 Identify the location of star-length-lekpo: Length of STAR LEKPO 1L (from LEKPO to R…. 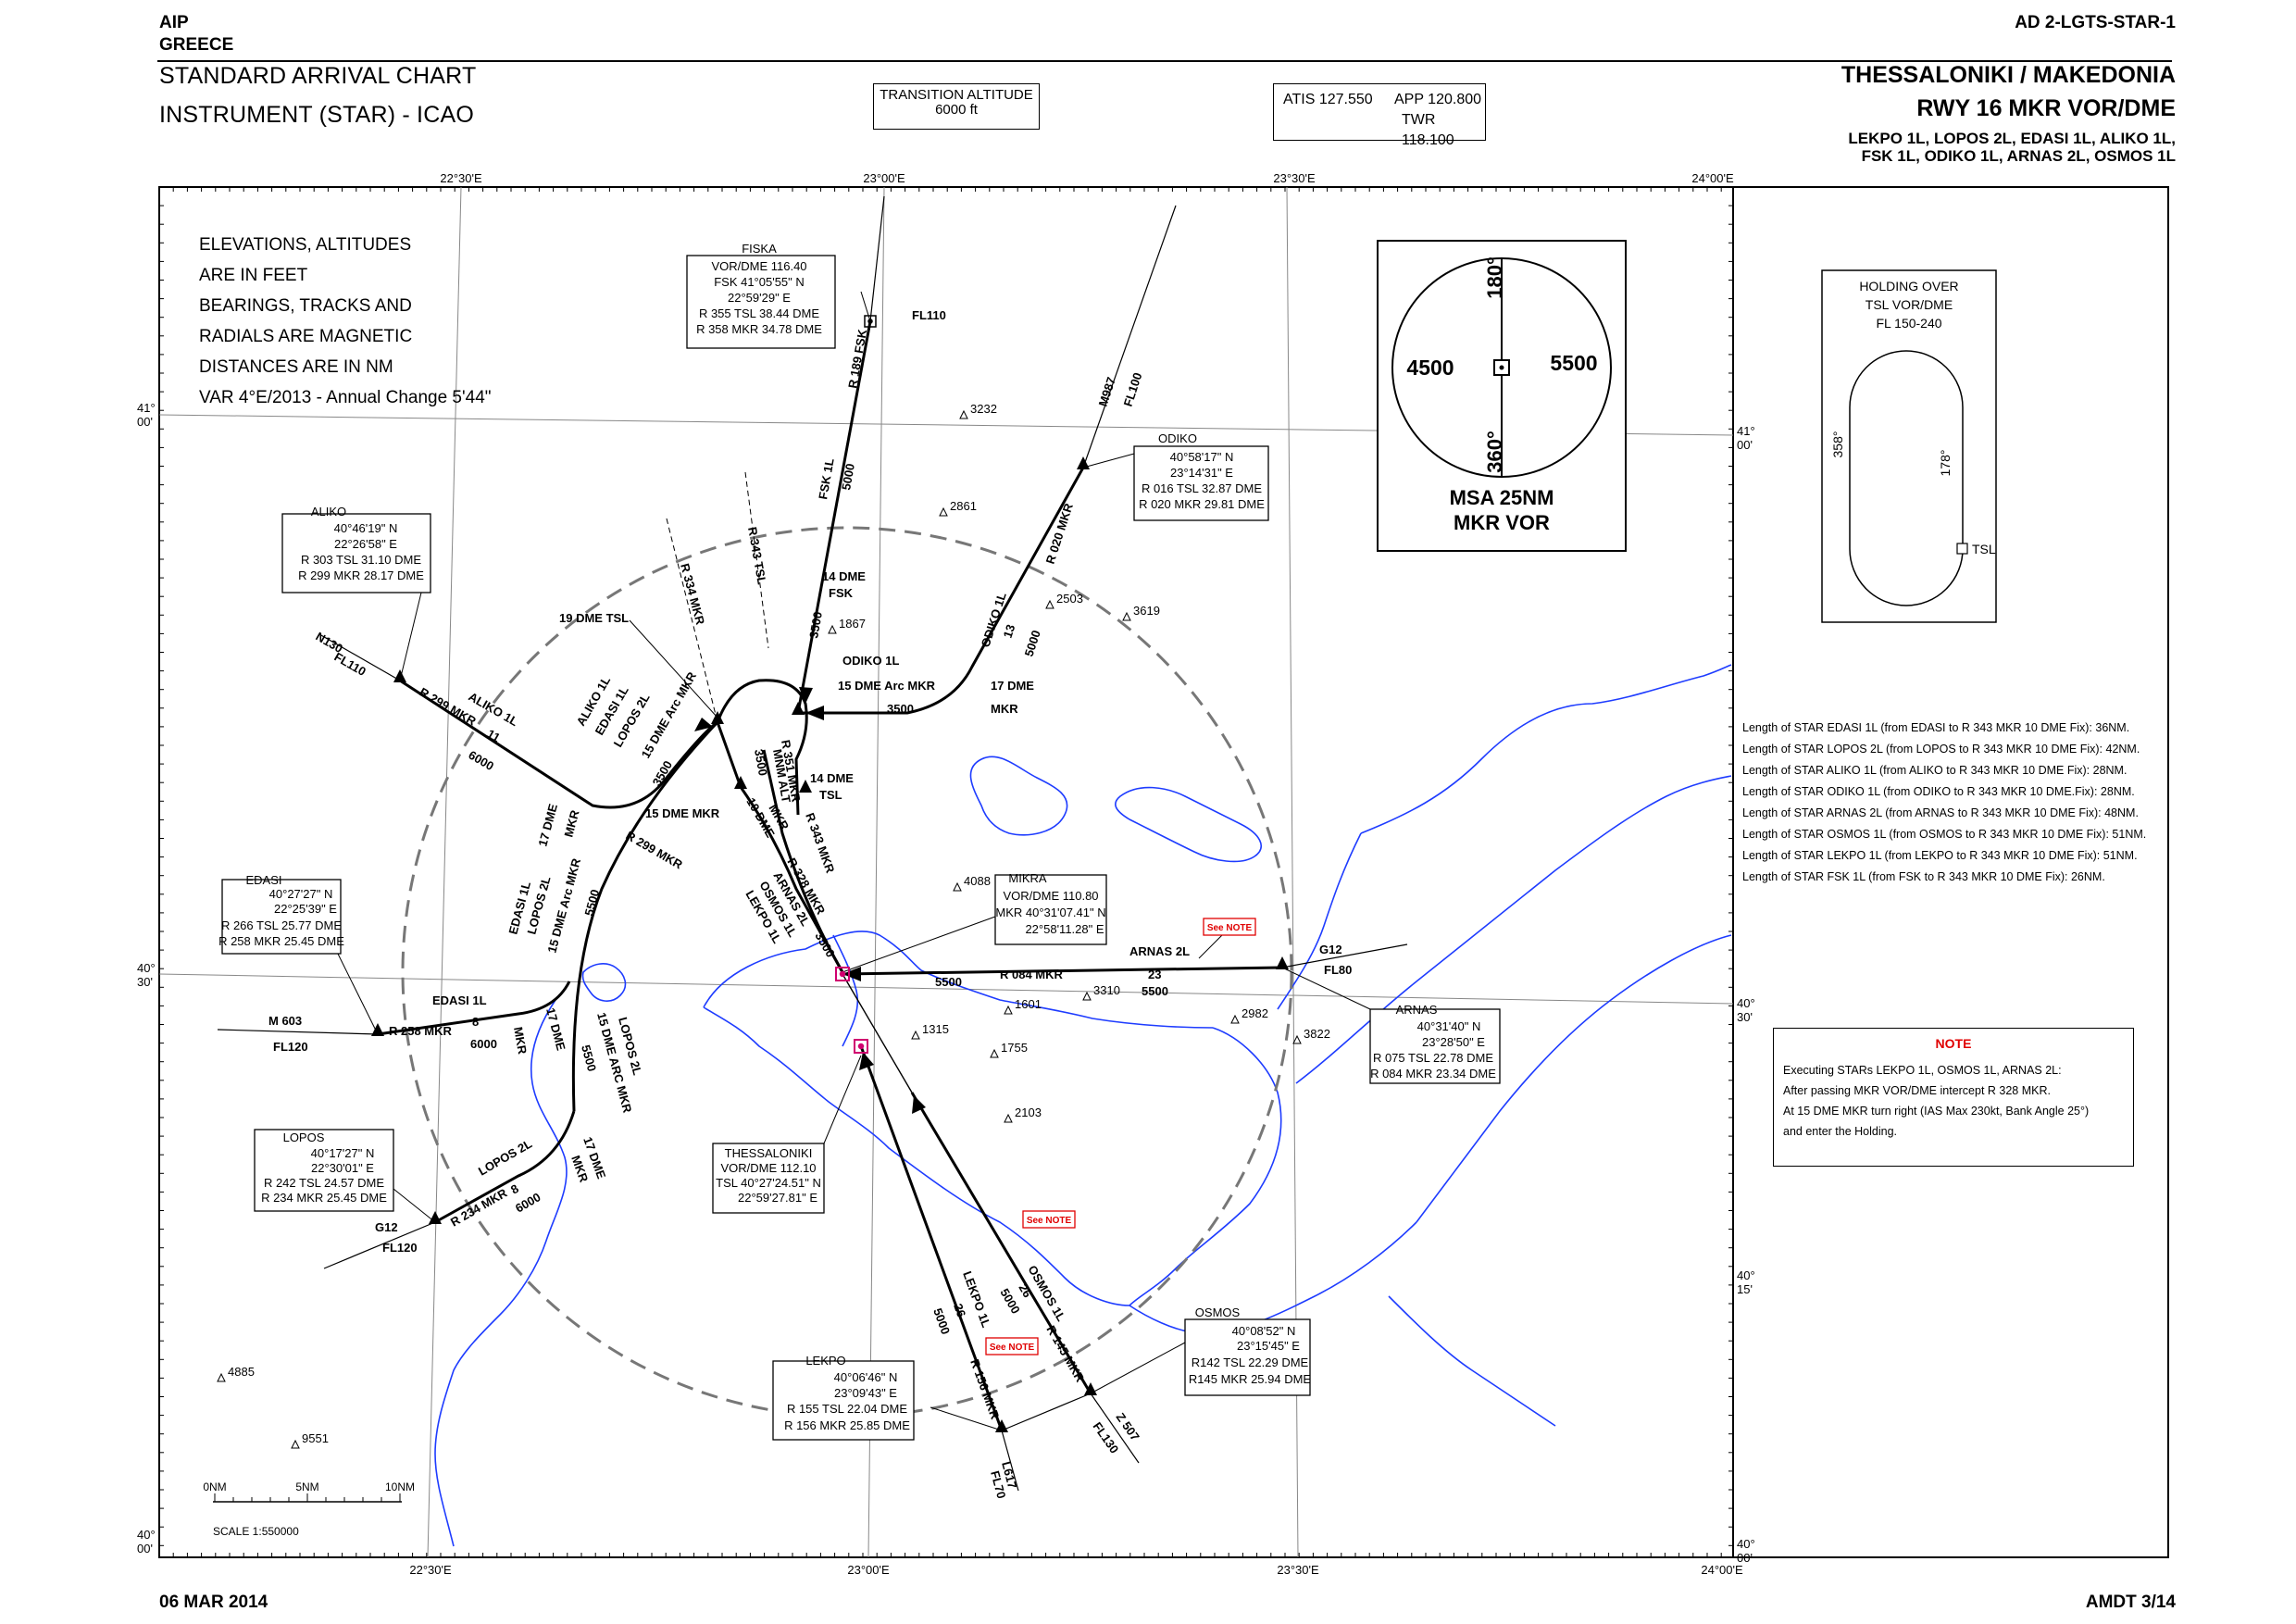
(1940, 855).